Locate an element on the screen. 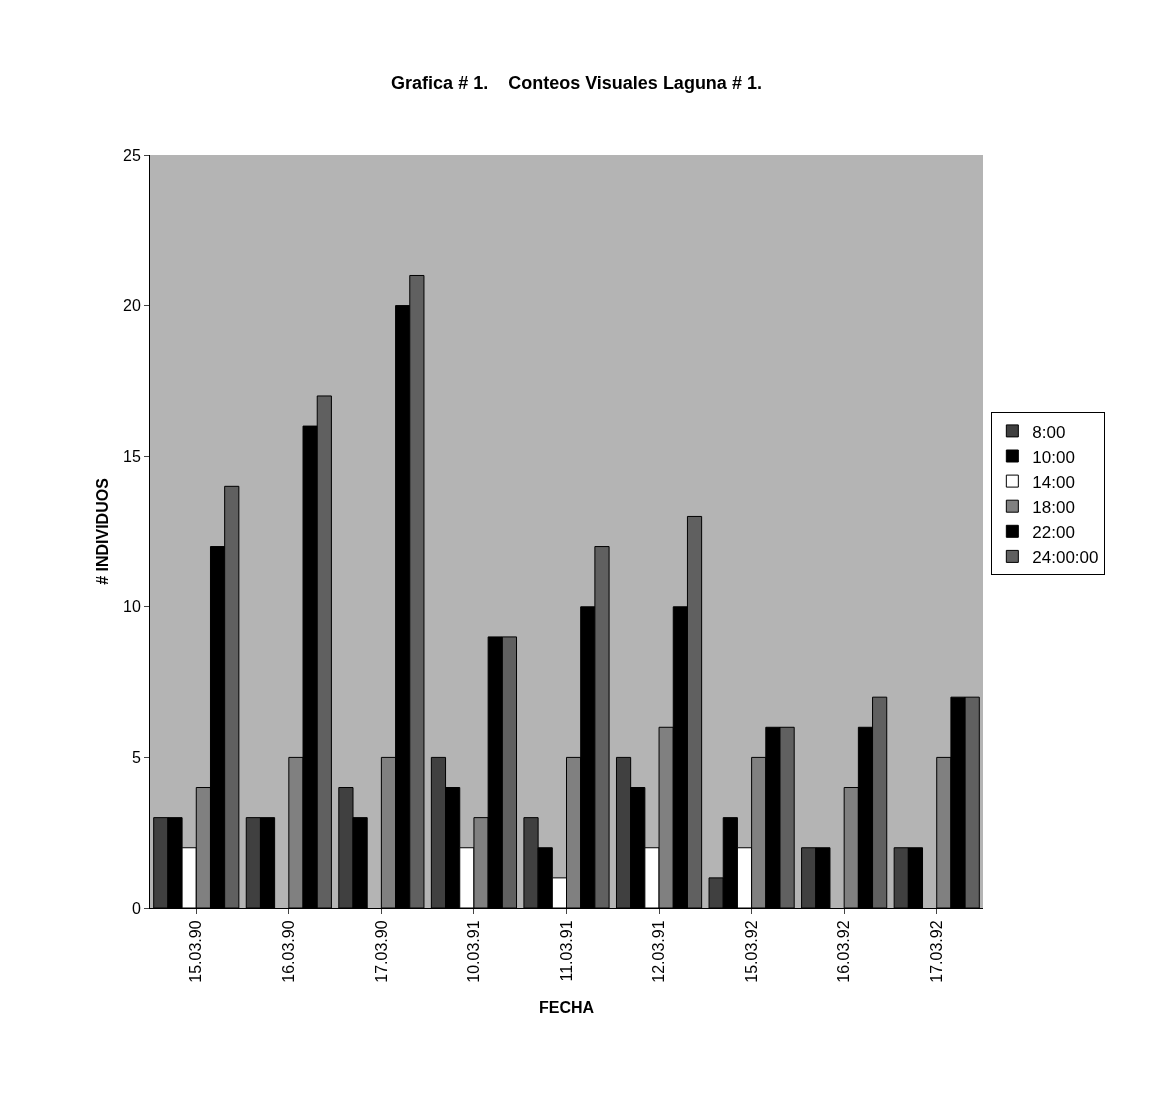  chart-title: Grafica # 1. Conteos Visuales Laguna # 1. is located at coordinates (576, 83).